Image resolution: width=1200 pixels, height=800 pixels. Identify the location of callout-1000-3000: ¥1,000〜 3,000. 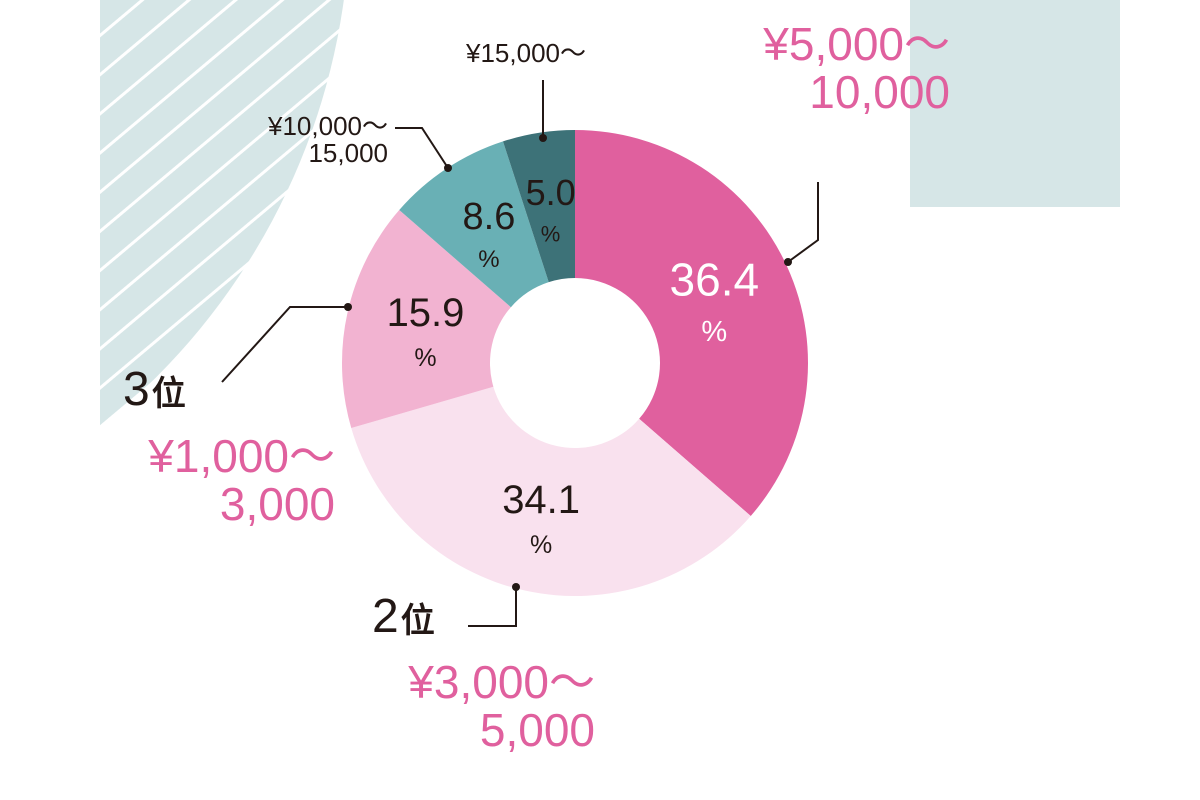
(241, 480).